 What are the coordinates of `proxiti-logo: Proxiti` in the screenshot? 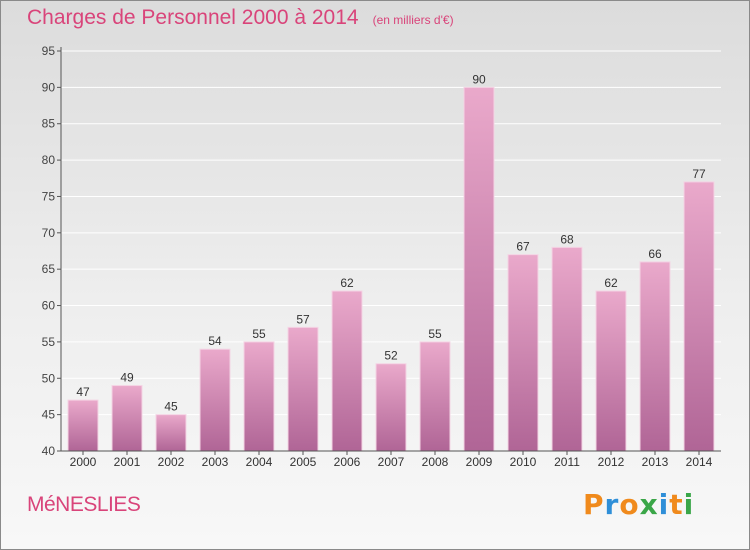 It's located at (638, 504).